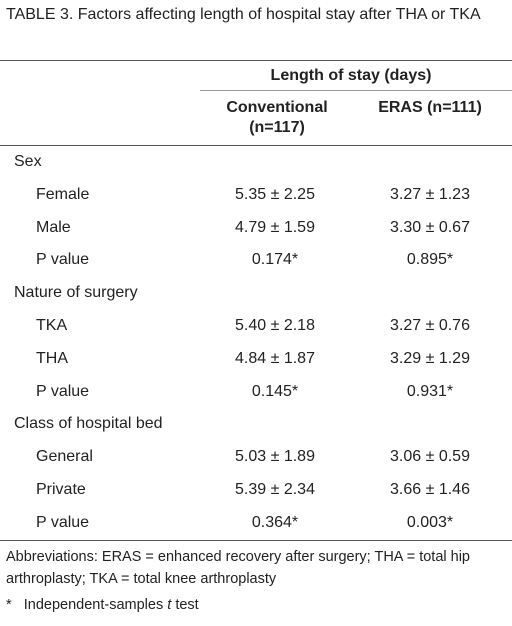 The width and height of the screenshot is (512, 626). What do you see at coordinates (351, 75) in the screenshot?
I see `group-header: Length of stay (days)` at bounding box center [351, 75].